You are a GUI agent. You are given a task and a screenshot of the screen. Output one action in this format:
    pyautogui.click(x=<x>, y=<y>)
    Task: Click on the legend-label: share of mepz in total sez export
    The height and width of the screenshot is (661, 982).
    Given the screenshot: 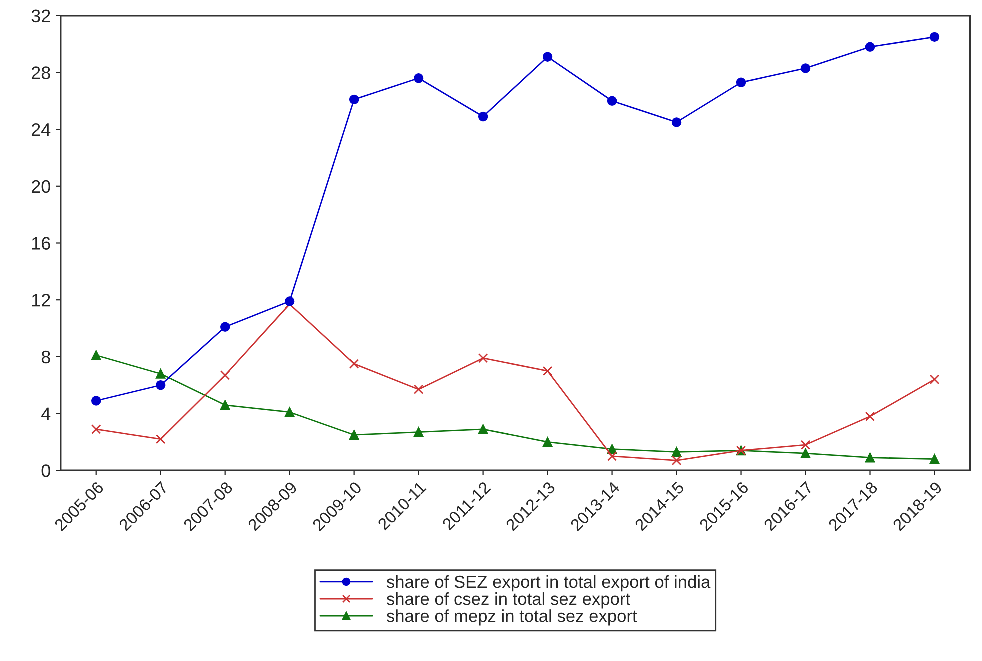 What is the action you would take?
    pyautogui.click(x=512, y=618)
    